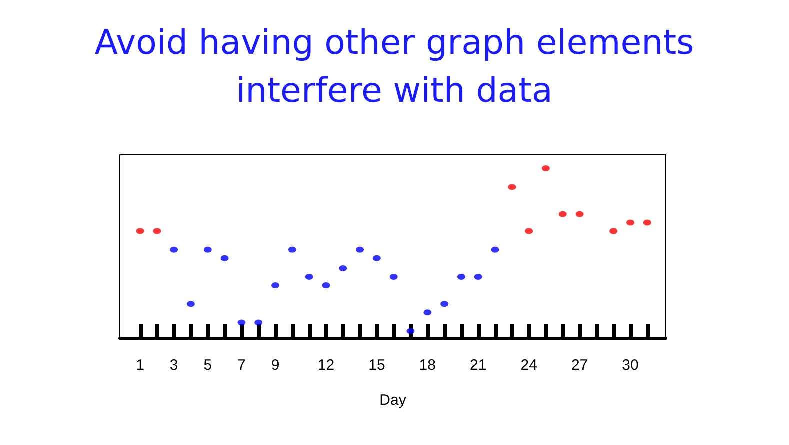 The width and height of the screenshot is (789, 445). What do you see at coordinates (393, 400) in the screenshot?
I see `x-axis-title: Day` at bounding box center [393, 400].